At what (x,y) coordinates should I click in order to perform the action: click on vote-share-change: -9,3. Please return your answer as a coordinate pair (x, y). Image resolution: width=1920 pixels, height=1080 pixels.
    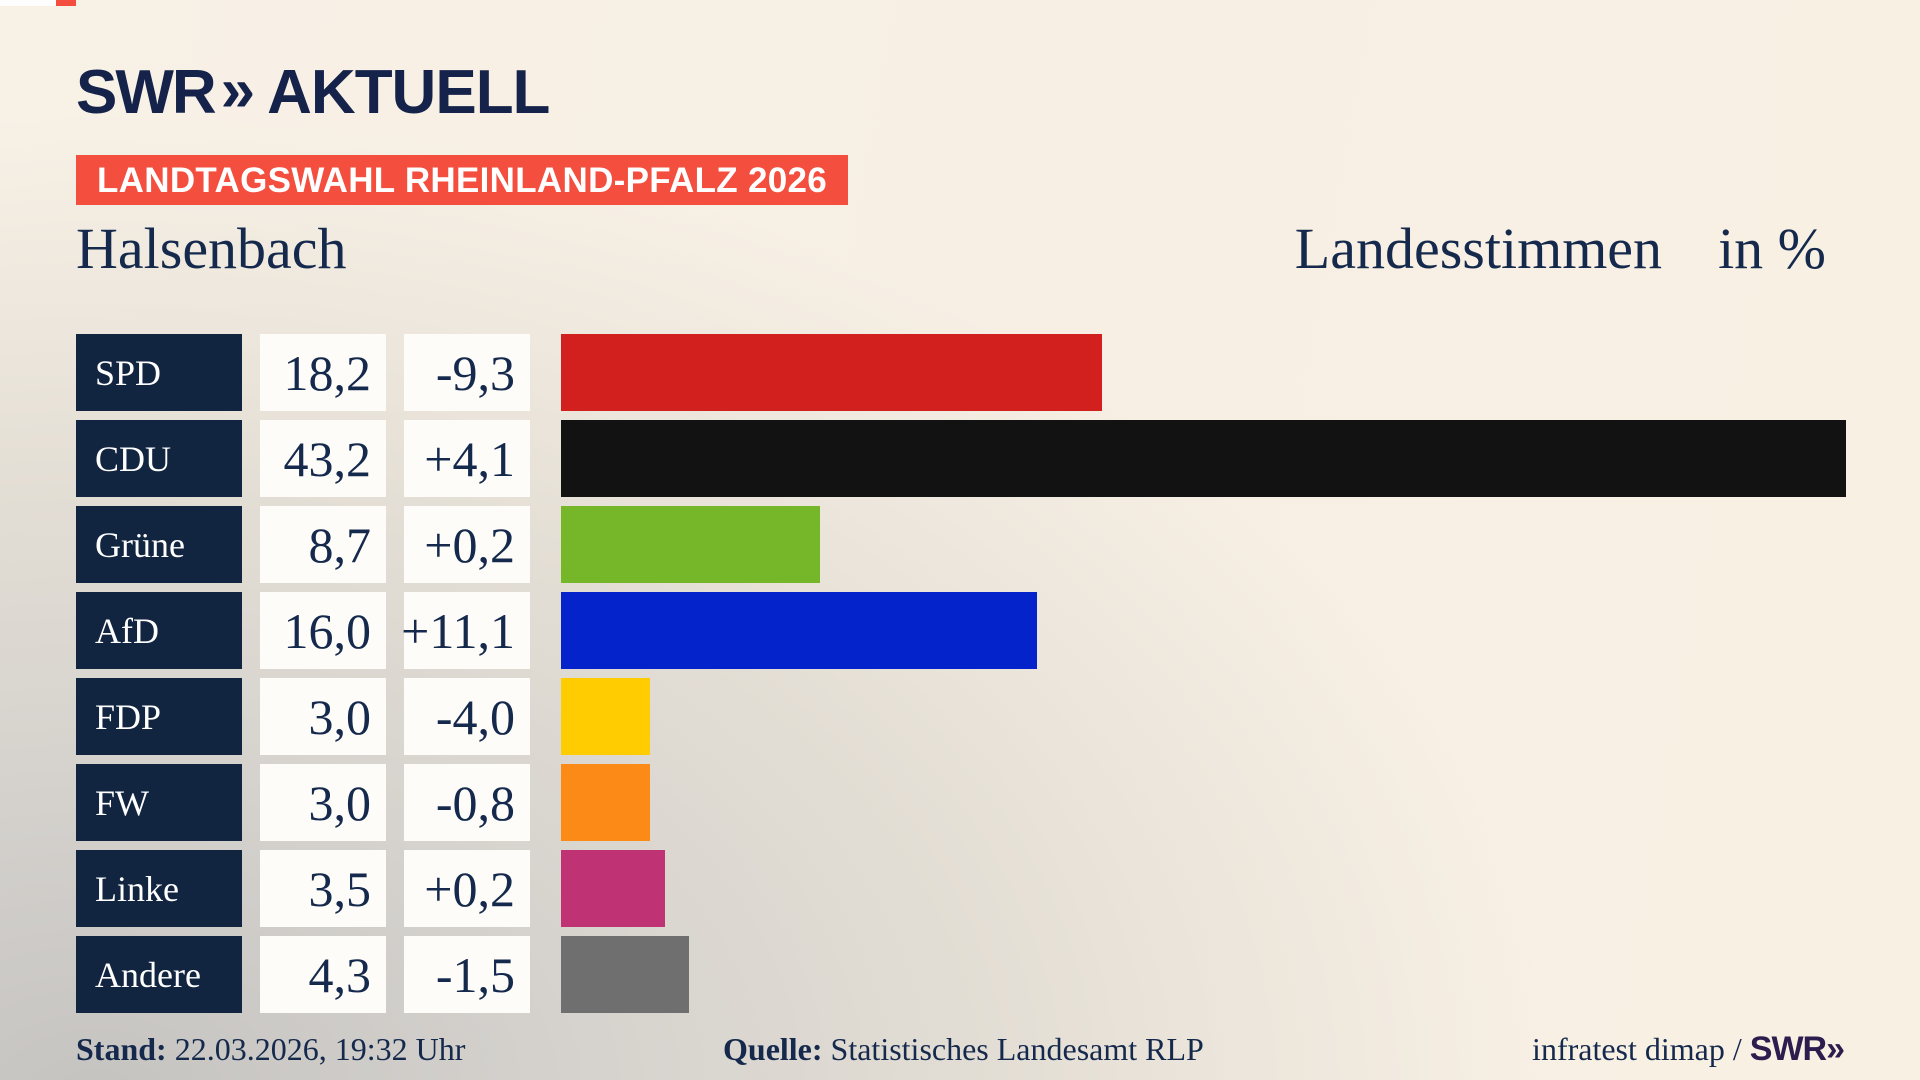
    Looking at the image, I should click on (467, 372).